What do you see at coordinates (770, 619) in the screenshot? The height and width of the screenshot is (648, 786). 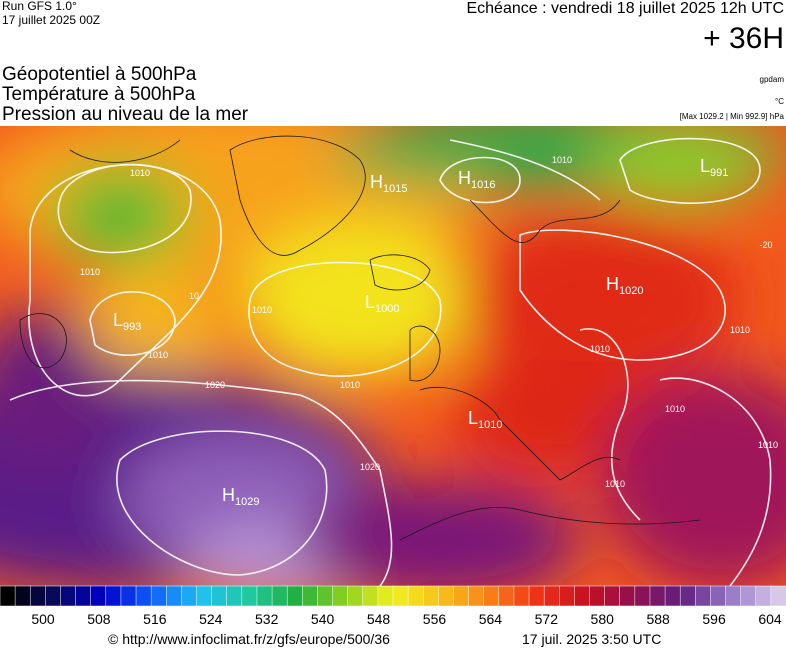 I see `colorbar-tick-label: 604` at bounding box center [770, 619].